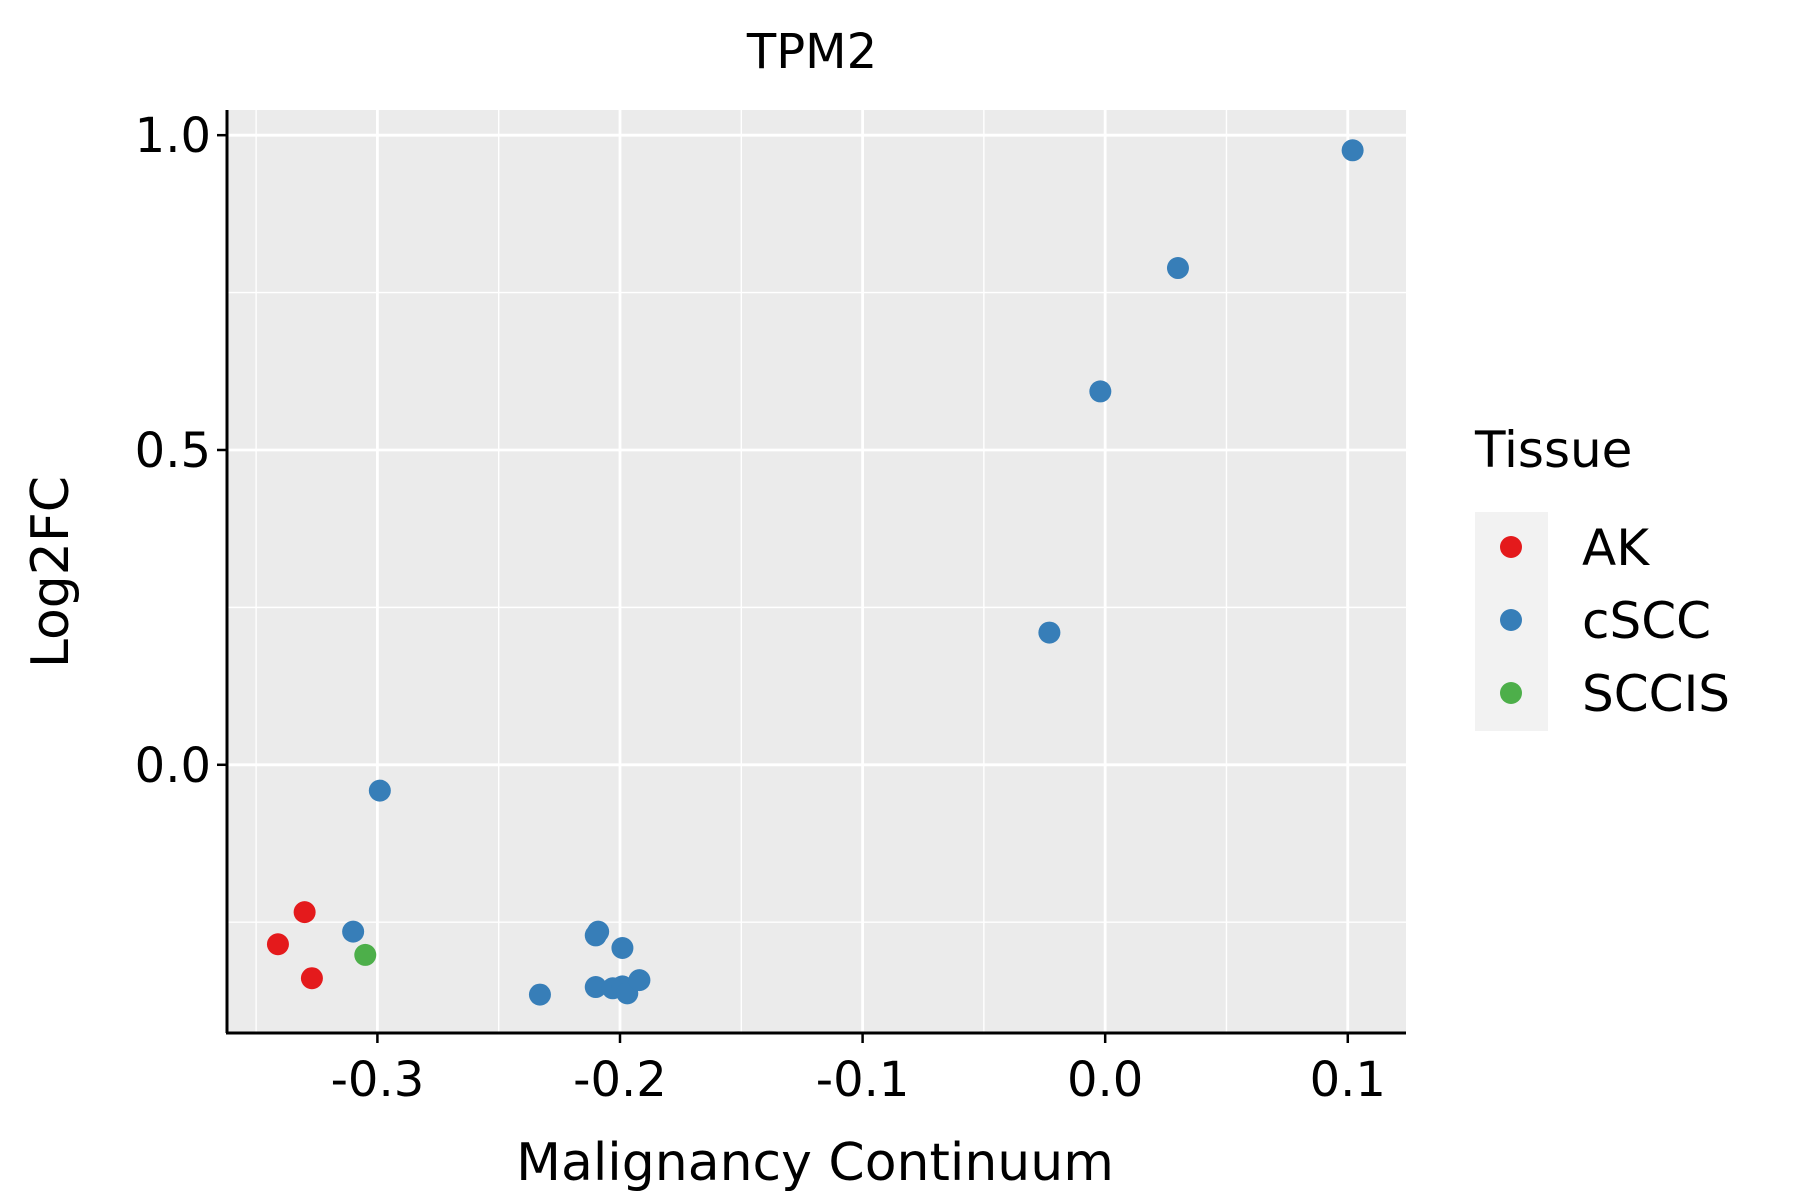 The width and height of the screenshot is (1800, 1200). What do you see at coordinates (51, 572) in the screenshot?
I see `y-axis-label: Log2FC` at bounding box center [51, 572].